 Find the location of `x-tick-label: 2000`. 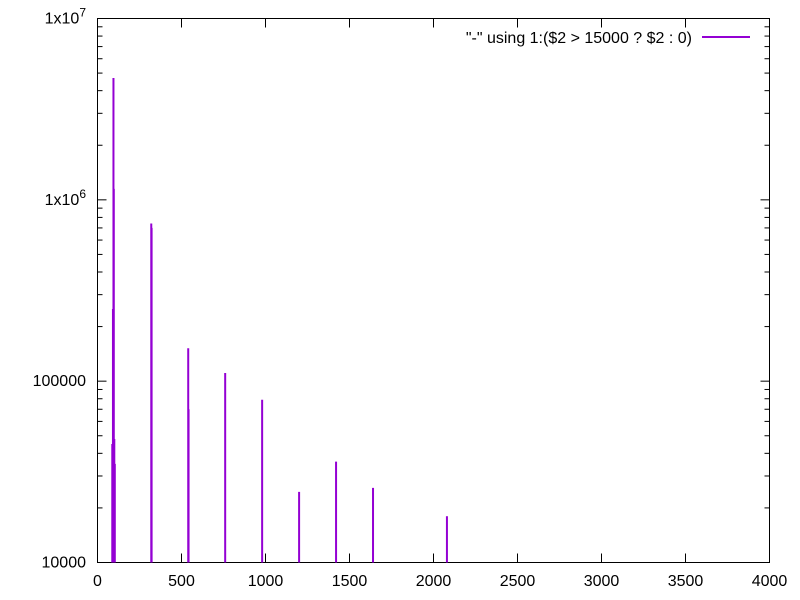

x-tick-label: 2000 is located at coordinates (434, 581).